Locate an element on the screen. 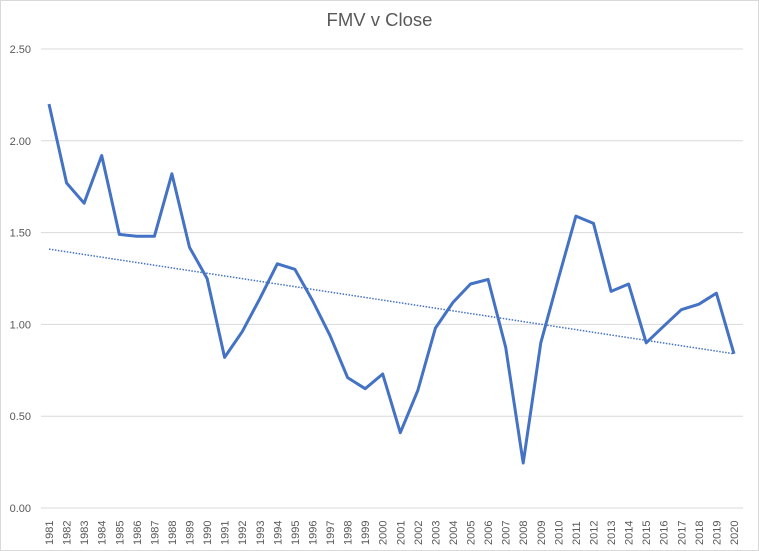 This screenshot has height=551, width=759. x-tick-label: 2015 is located at coordinates (647, 533).